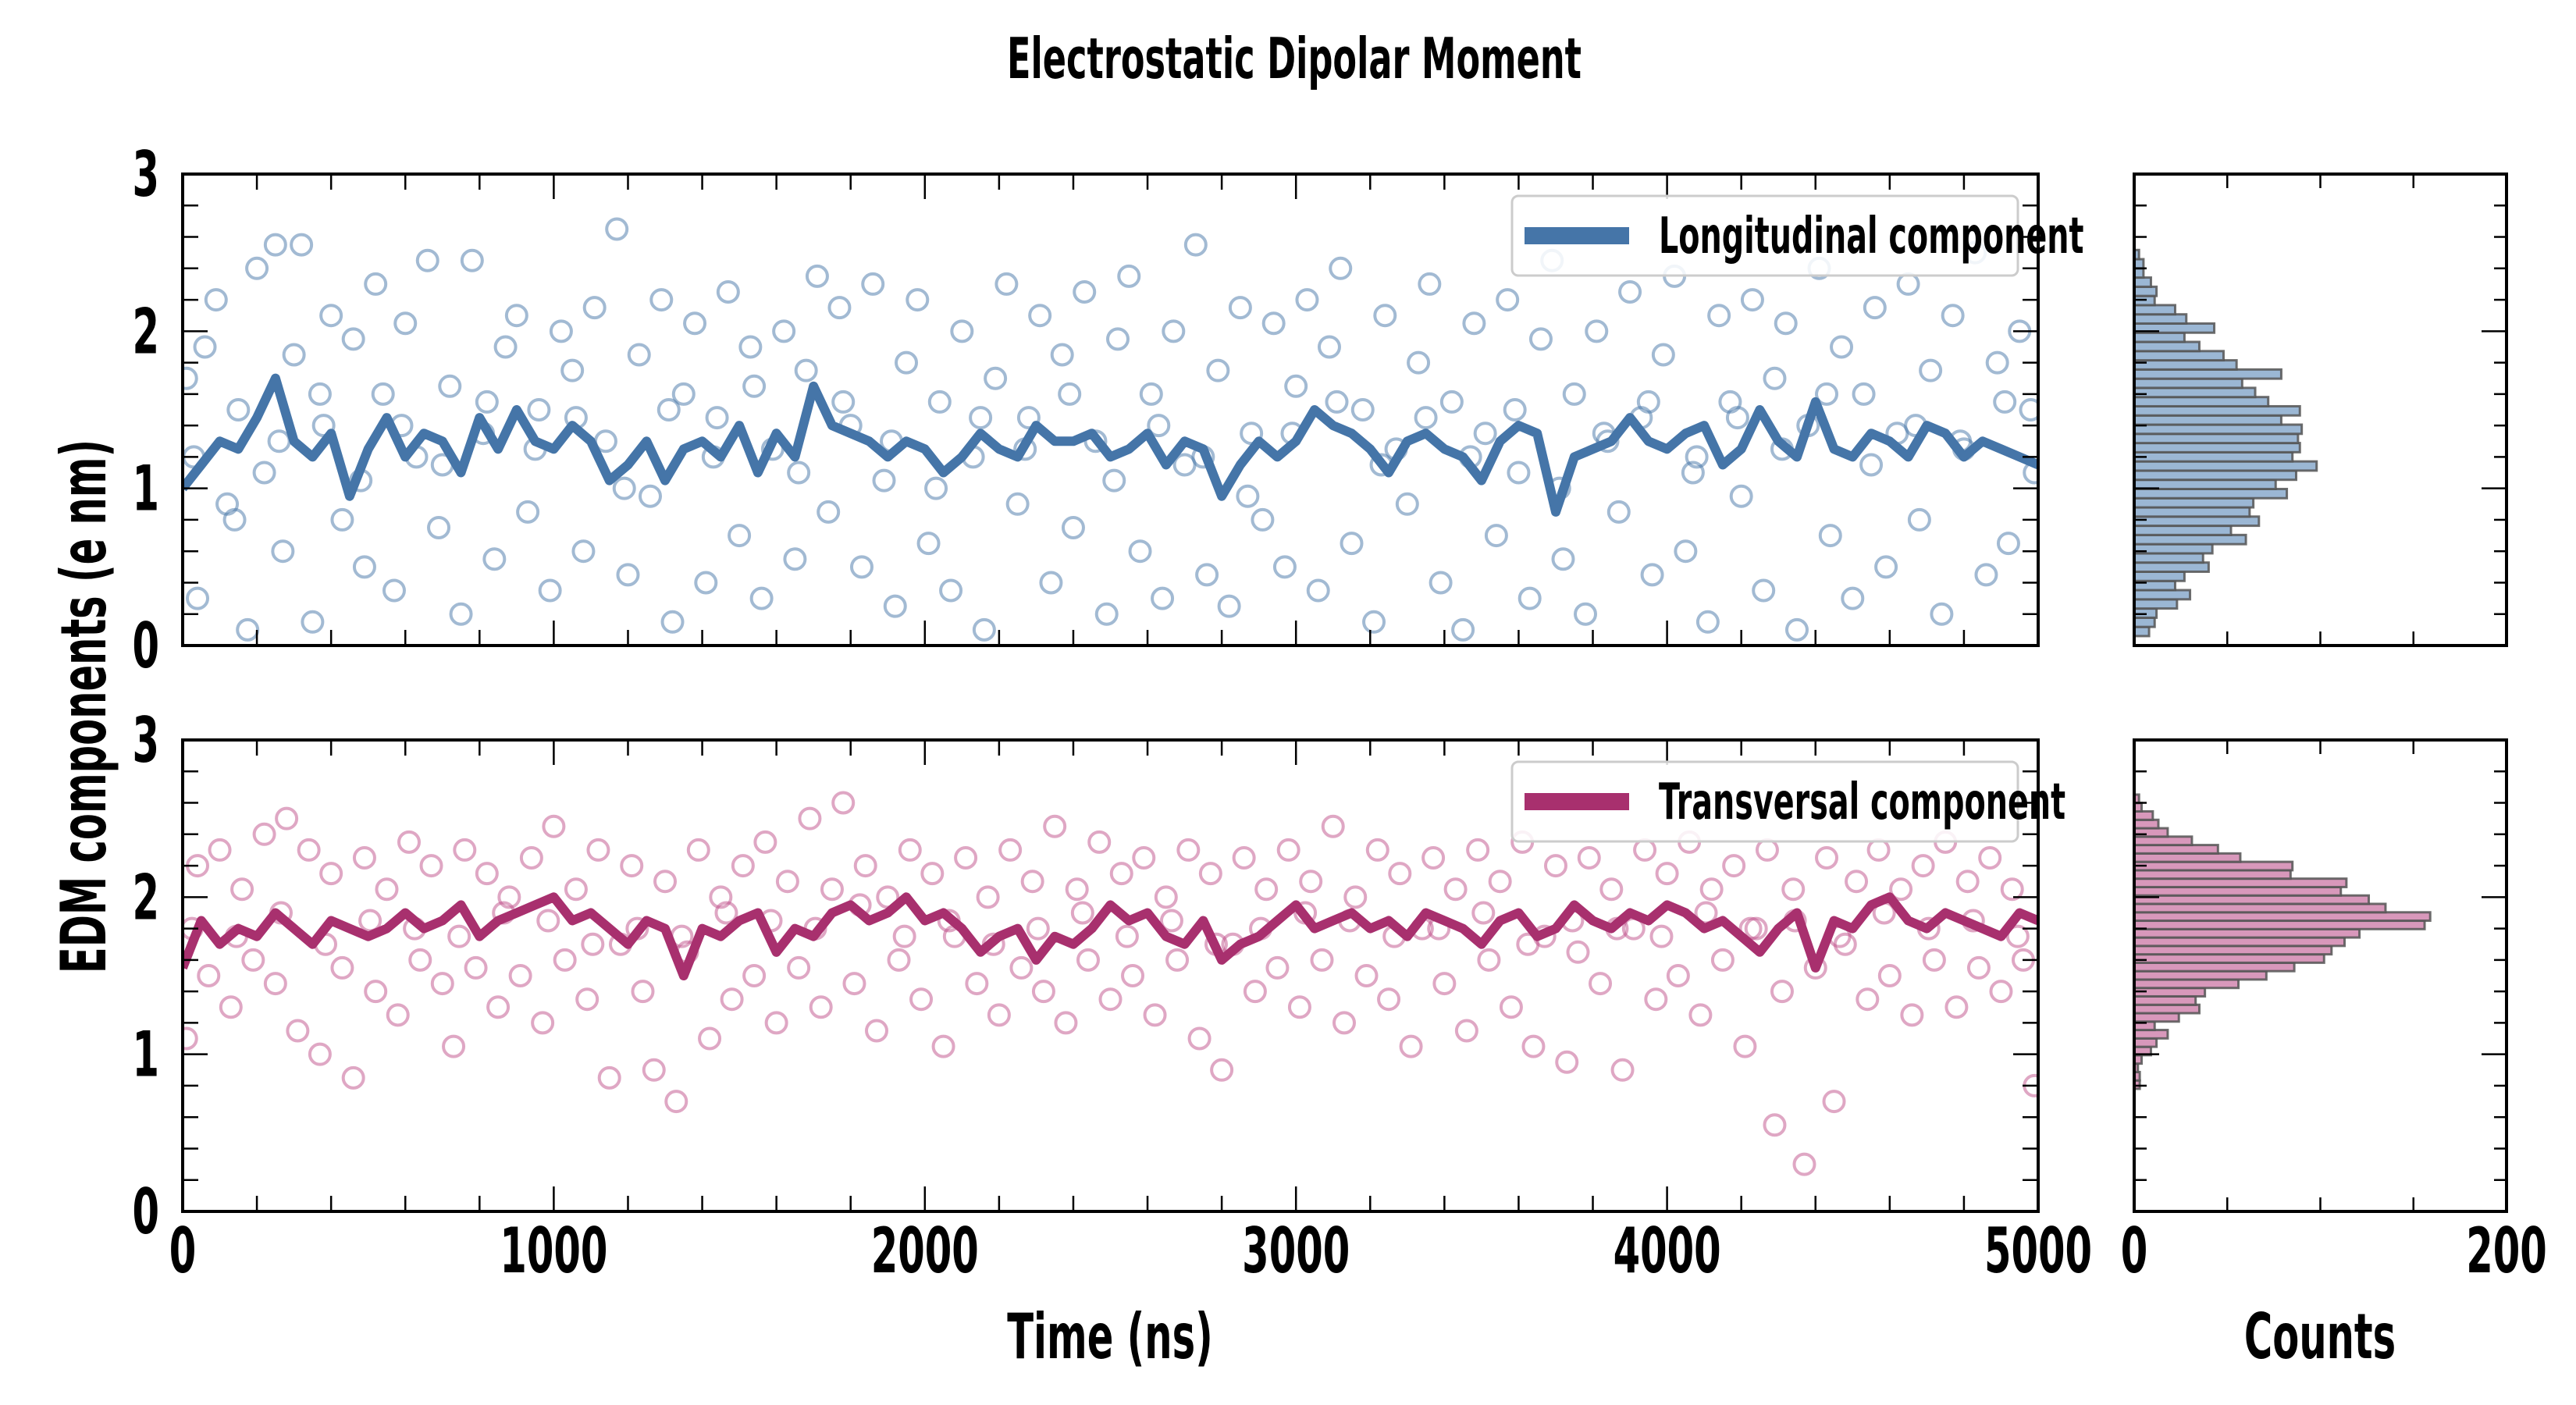  What do you see at coordinates (145, 174) in the screenshot?
I see `y-tick-label: 3` at bounding box center [145, 174].